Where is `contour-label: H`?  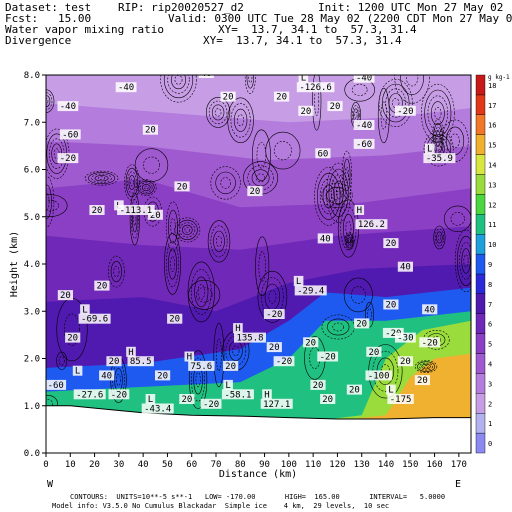
contour-label: H is located at coordinates (267, 394).